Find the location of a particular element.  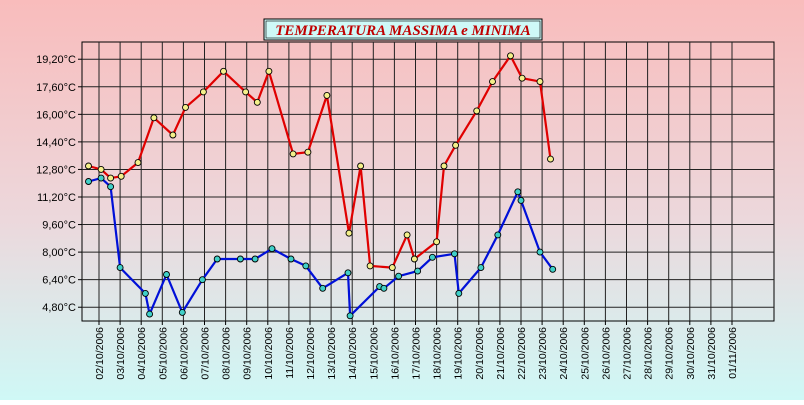

x-tick-label: 13/10/2006 is located at coordinates (332, 353).